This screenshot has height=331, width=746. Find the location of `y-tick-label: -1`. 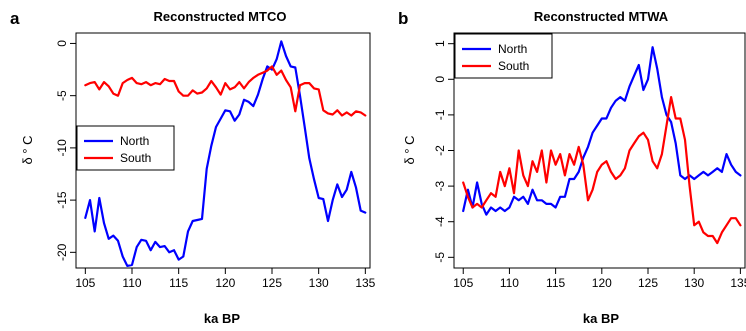

y-tick-label: -1 is located at coordinates (440, 114).